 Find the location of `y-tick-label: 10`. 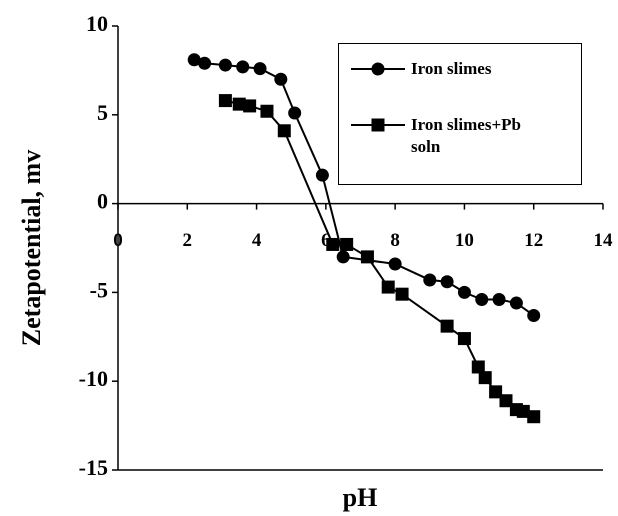

y-tick-label: 10 is located at coordinates (97, 23).